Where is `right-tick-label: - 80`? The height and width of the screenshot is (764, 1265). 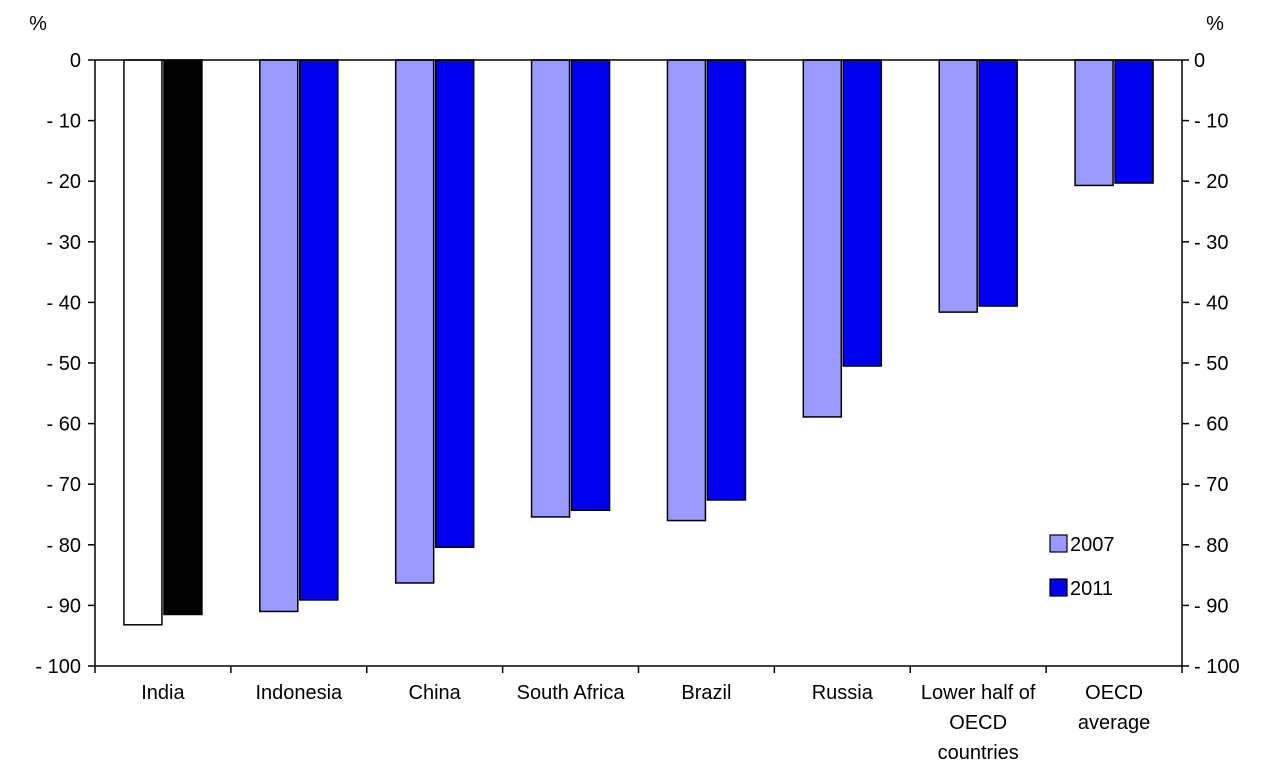 right-tick-label: - 80 is located at coordinates (1211, 546).